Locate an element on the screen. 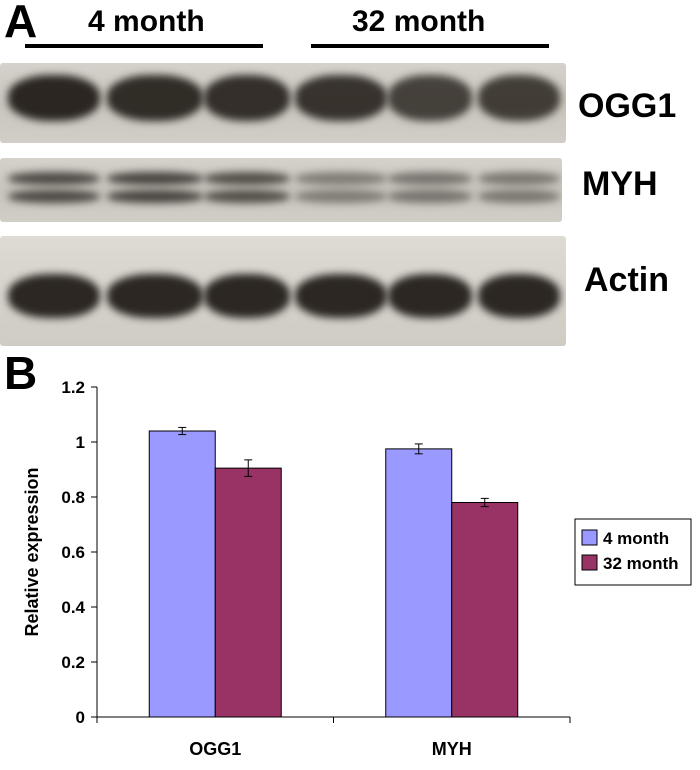 Image resolution: width=700 pixels, height=770 pixels. group-bracket-32-month is located at coordinates (430, 46).